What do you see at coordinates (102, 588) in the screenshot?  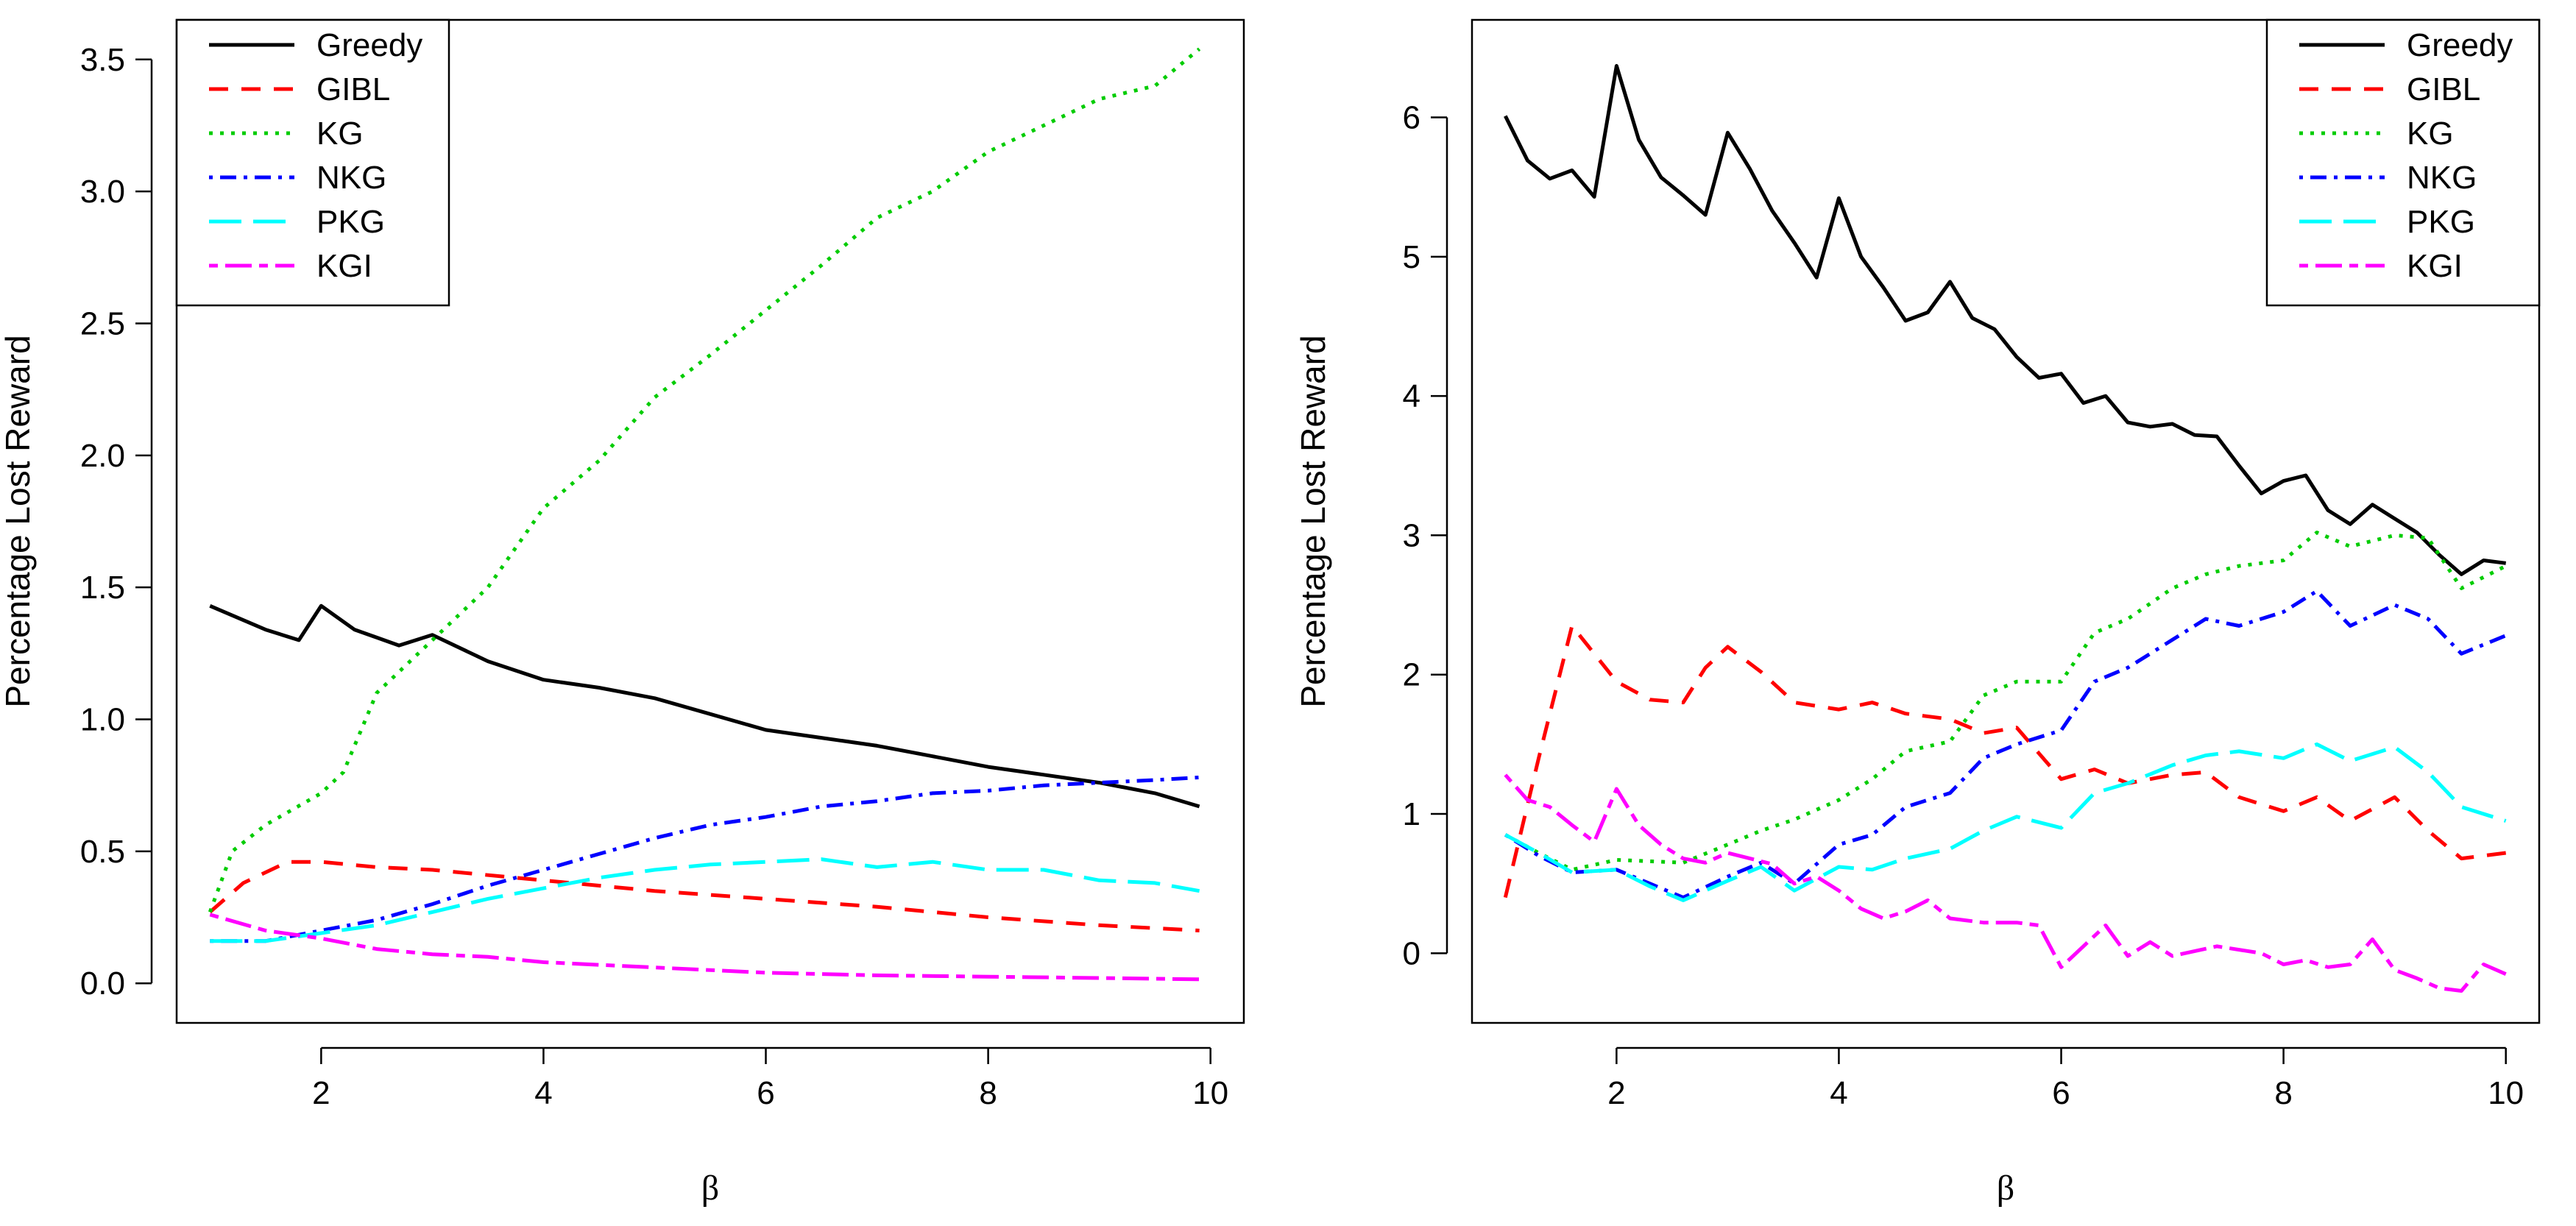 I see `y-tick-label: 1.5` at bounding box center [102, 588].